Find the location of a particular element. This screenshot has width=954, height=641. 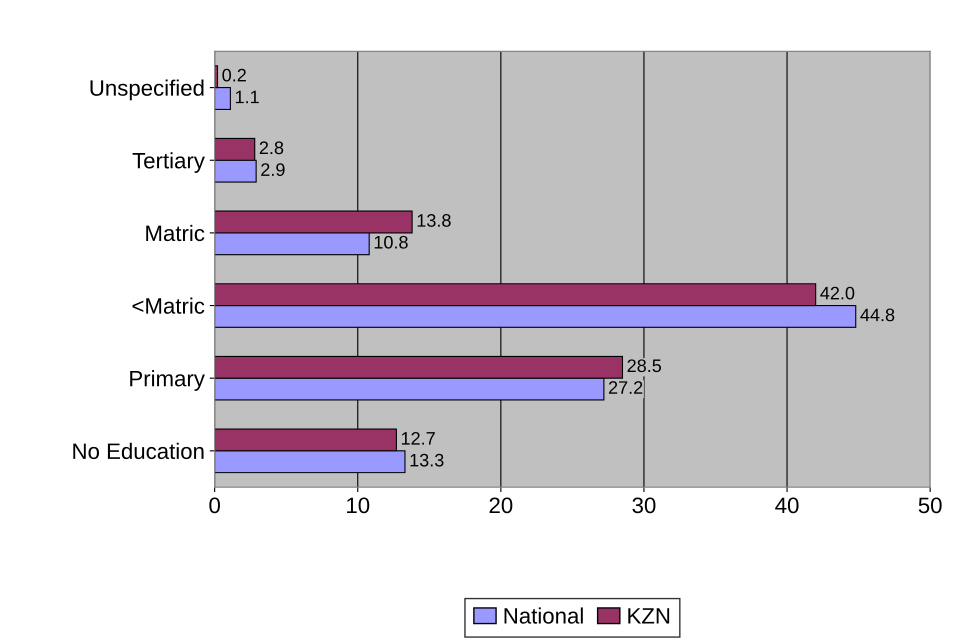

y-tick-label: <Matric is located at coordinates (168, 305).